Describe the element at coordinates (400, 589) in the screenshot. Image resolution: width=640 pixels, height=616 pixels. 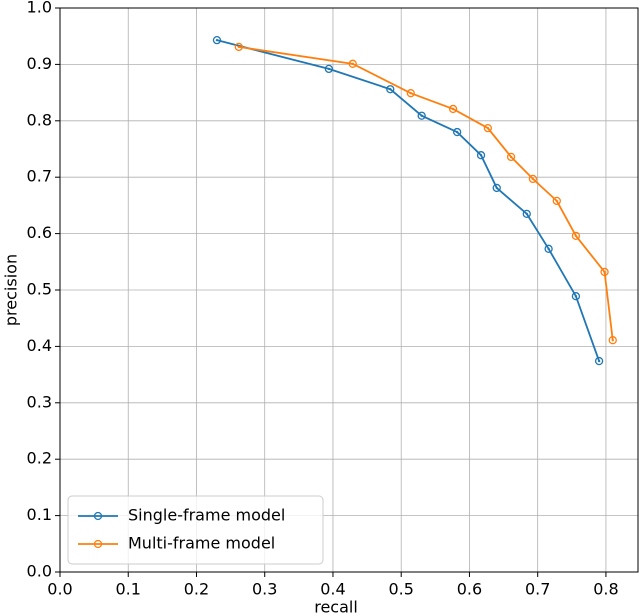
I see `x-tick-label: 0.5` at that location.